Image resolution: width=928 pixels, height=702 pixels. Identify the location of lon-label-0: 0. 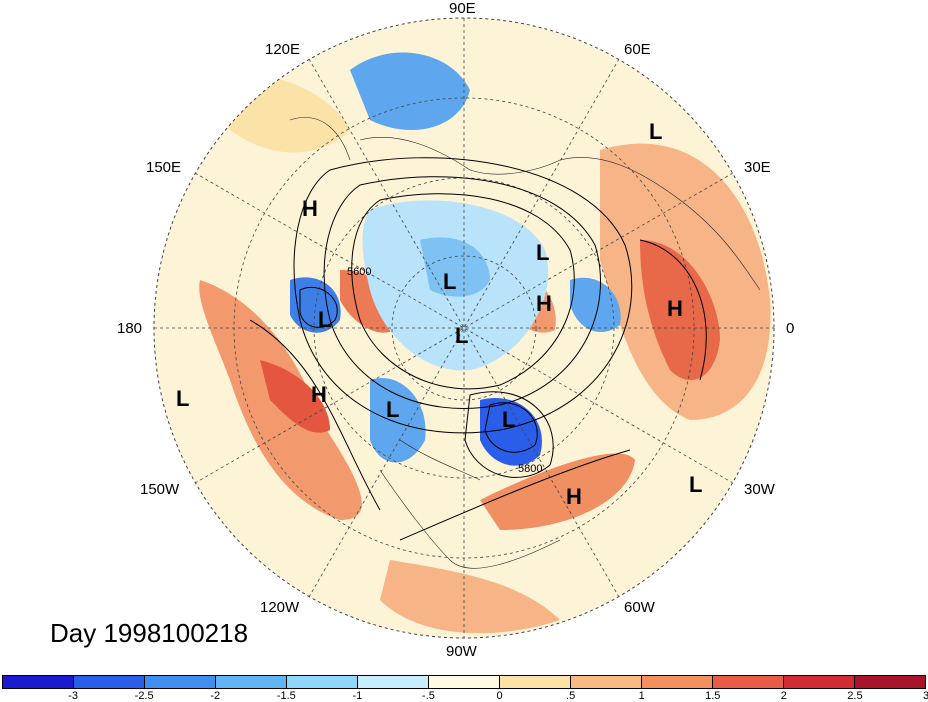
(790, 328).